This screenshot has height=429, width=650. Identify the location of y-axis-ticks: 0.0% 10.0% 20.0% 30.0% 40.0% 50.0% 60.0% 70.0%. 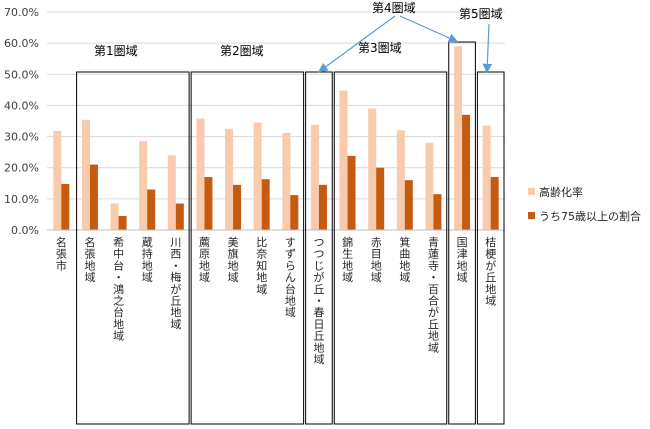
(21, 121).